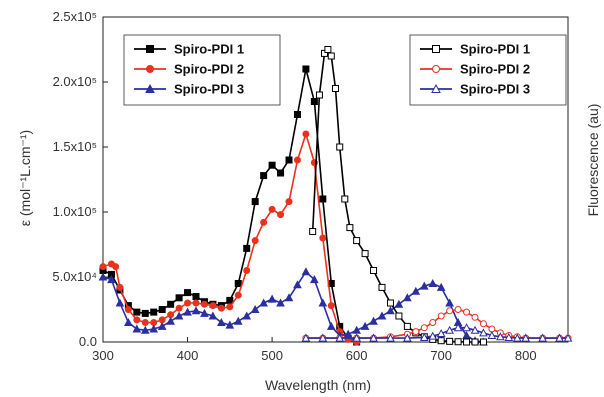 This screenshot has width=604, height=397. I want to click on y-axis-label-right: Fluorescence (au), so click(593, 160).